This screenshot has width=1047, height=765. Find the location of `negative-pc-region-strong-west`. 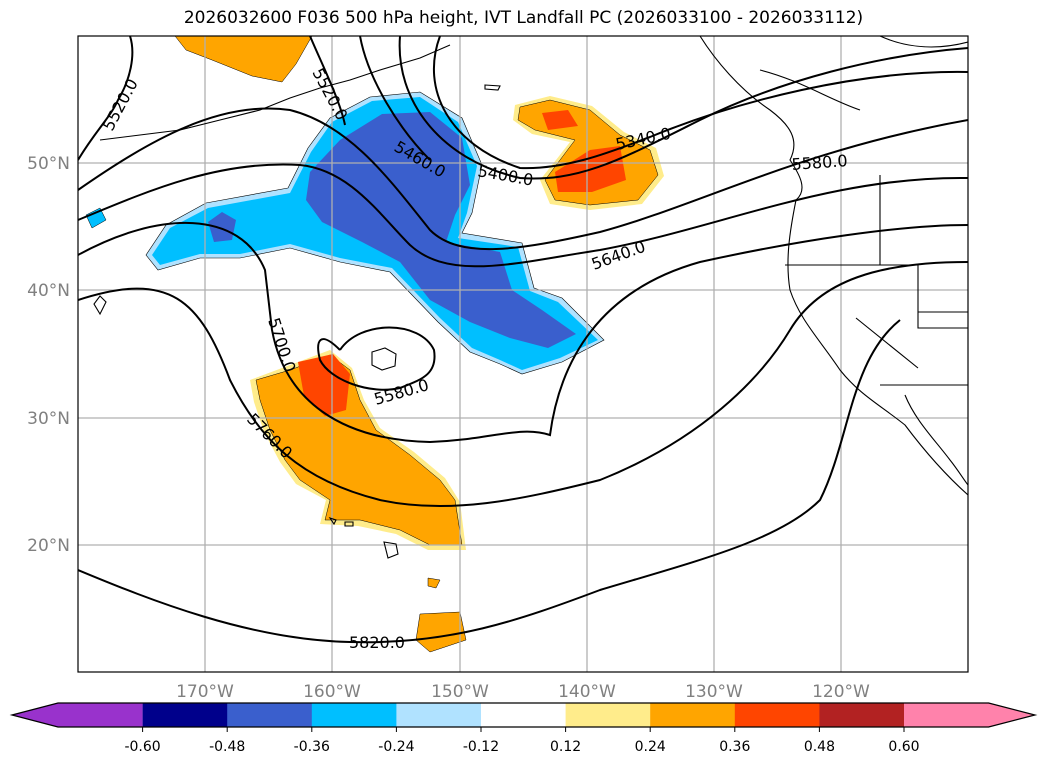

negative-pc-region-strong-west is located at coordinates (222, 227).